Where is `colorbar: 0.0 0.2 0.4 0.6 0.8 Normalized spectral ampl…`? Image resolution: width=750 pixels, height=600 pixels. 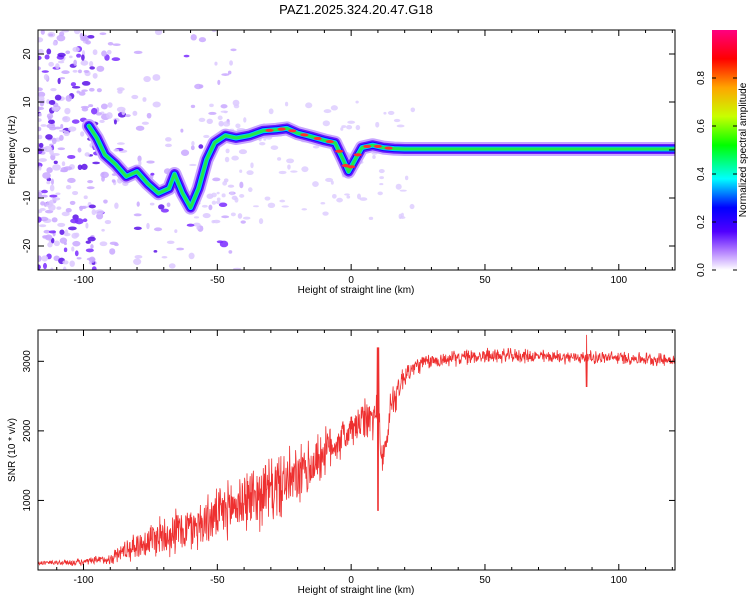 colorbar: 0.0 0.2 0.4 0.6 0.8 Normalized spectral ampl… is located at coordinates (722, 153).